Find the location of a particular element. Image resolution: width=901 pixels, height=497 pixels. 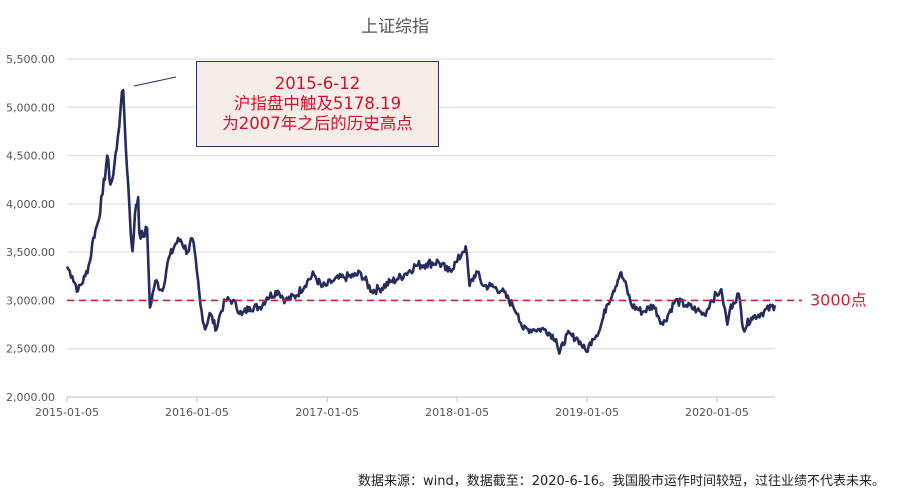

reference-line-label: 3000点 is located at coordinates (838, 299).